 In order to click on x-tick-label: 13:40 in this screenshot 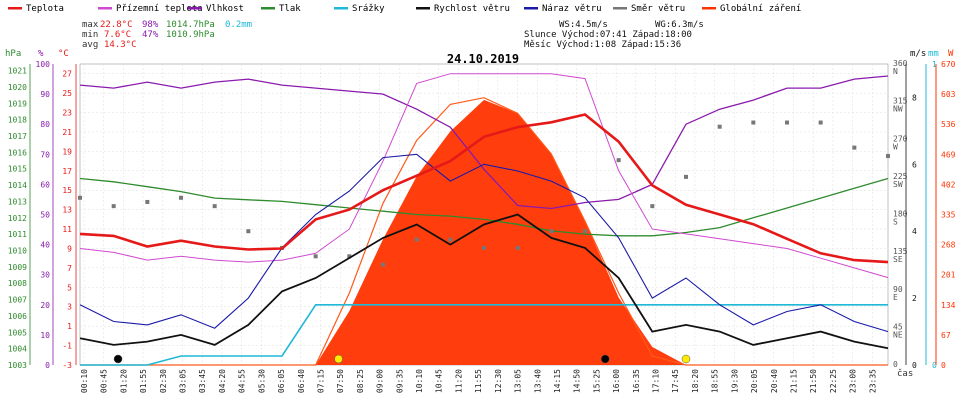, I will do `click(537, 381)`.